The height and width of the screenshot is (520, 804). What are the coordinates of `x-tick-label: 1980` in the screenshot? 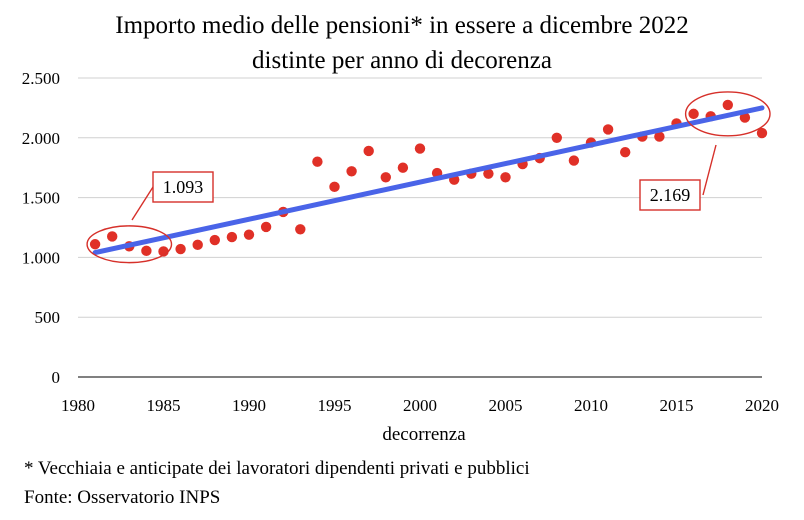 It's located at (78, 405).